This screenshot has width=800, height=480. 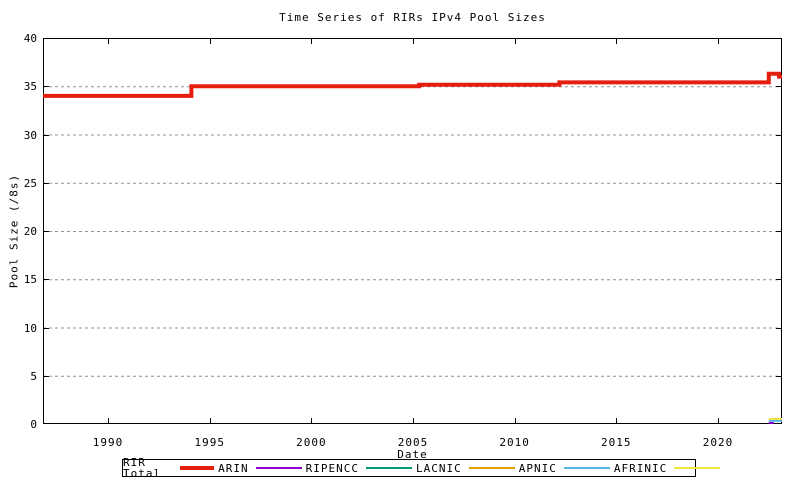 I want to click on legend: RIR Total ARIN RIPENCC LACNIC APNIC AFRINIC, so click(x=421, y=468).